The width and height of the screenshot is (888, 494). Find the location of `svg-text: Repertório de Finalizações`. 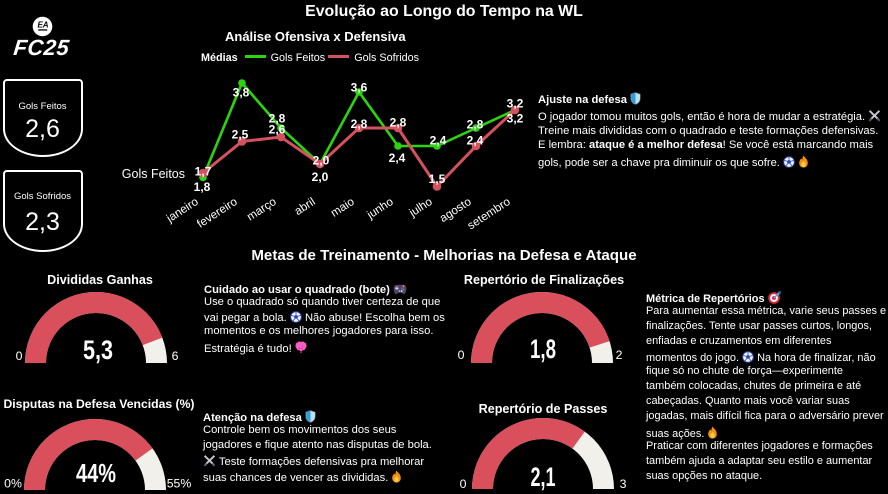

svg-text: Repertório de Finalizações is located at coordinates (544, 280).